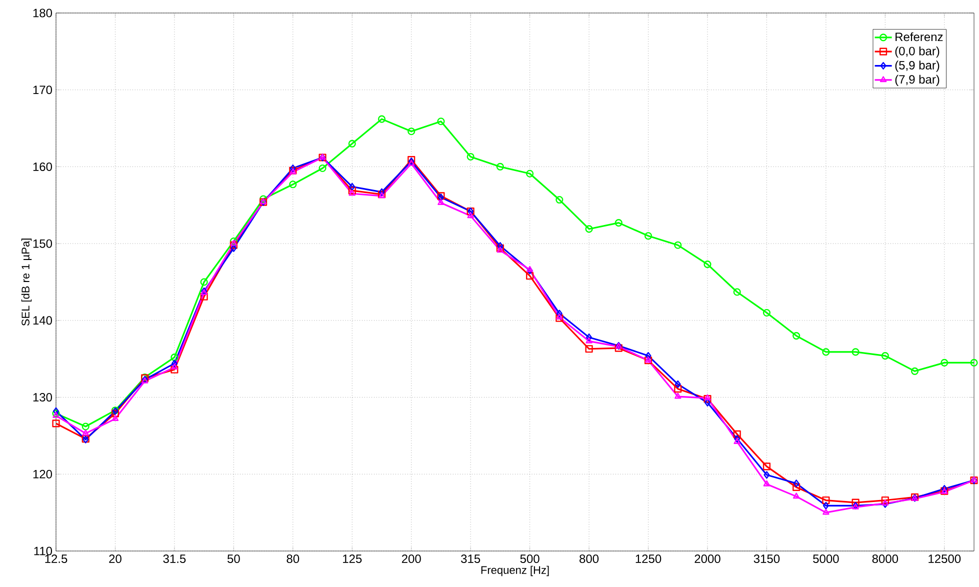 The image size is (979, 587). I want to click on x-tick-label: 500, so click(530, 559).